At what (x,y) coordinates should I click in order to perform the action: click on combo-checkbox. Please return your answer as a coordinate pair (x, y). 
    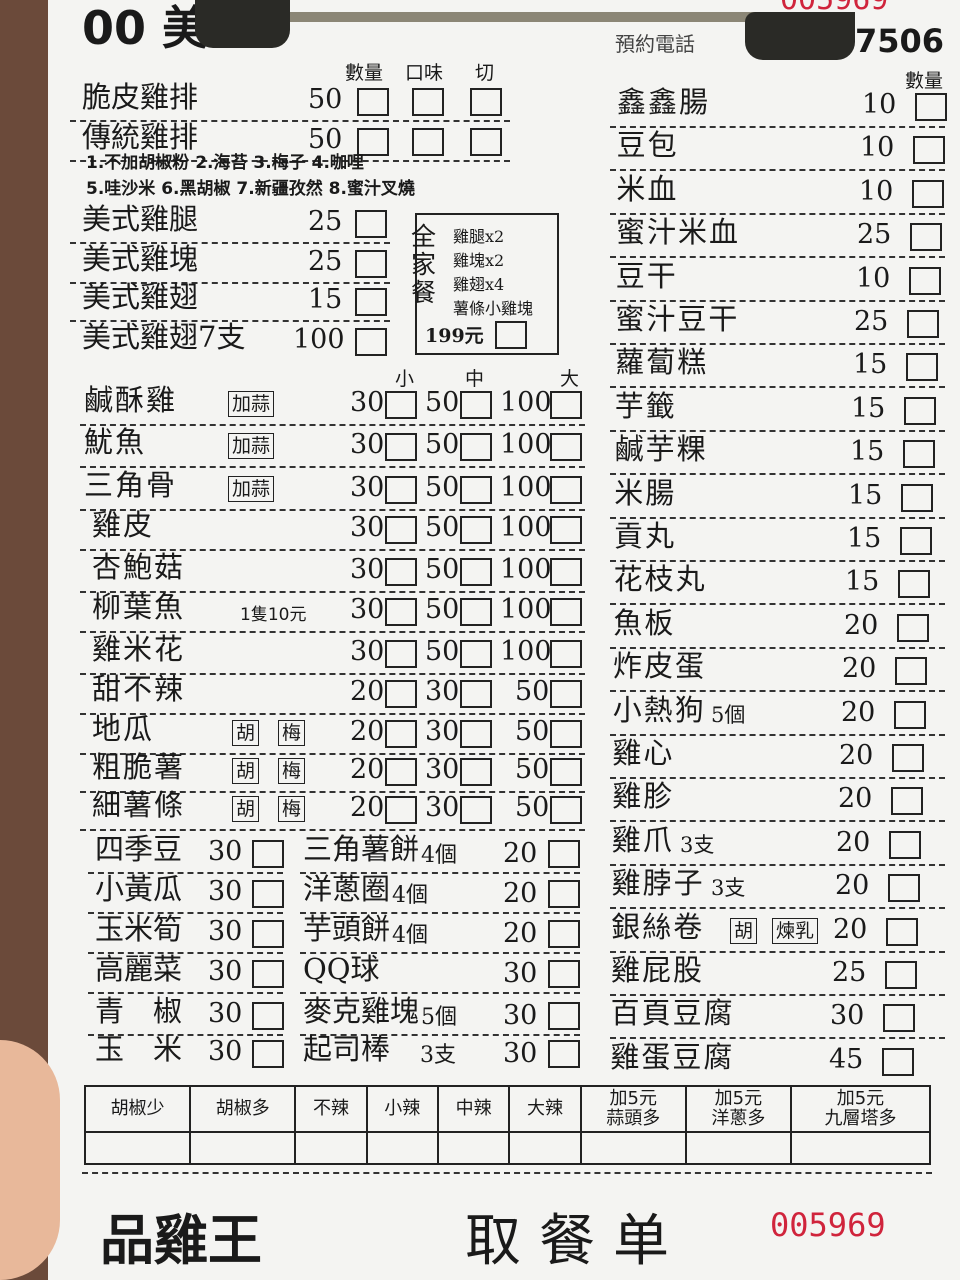
    Looking at the image, I should click on (511, 335).